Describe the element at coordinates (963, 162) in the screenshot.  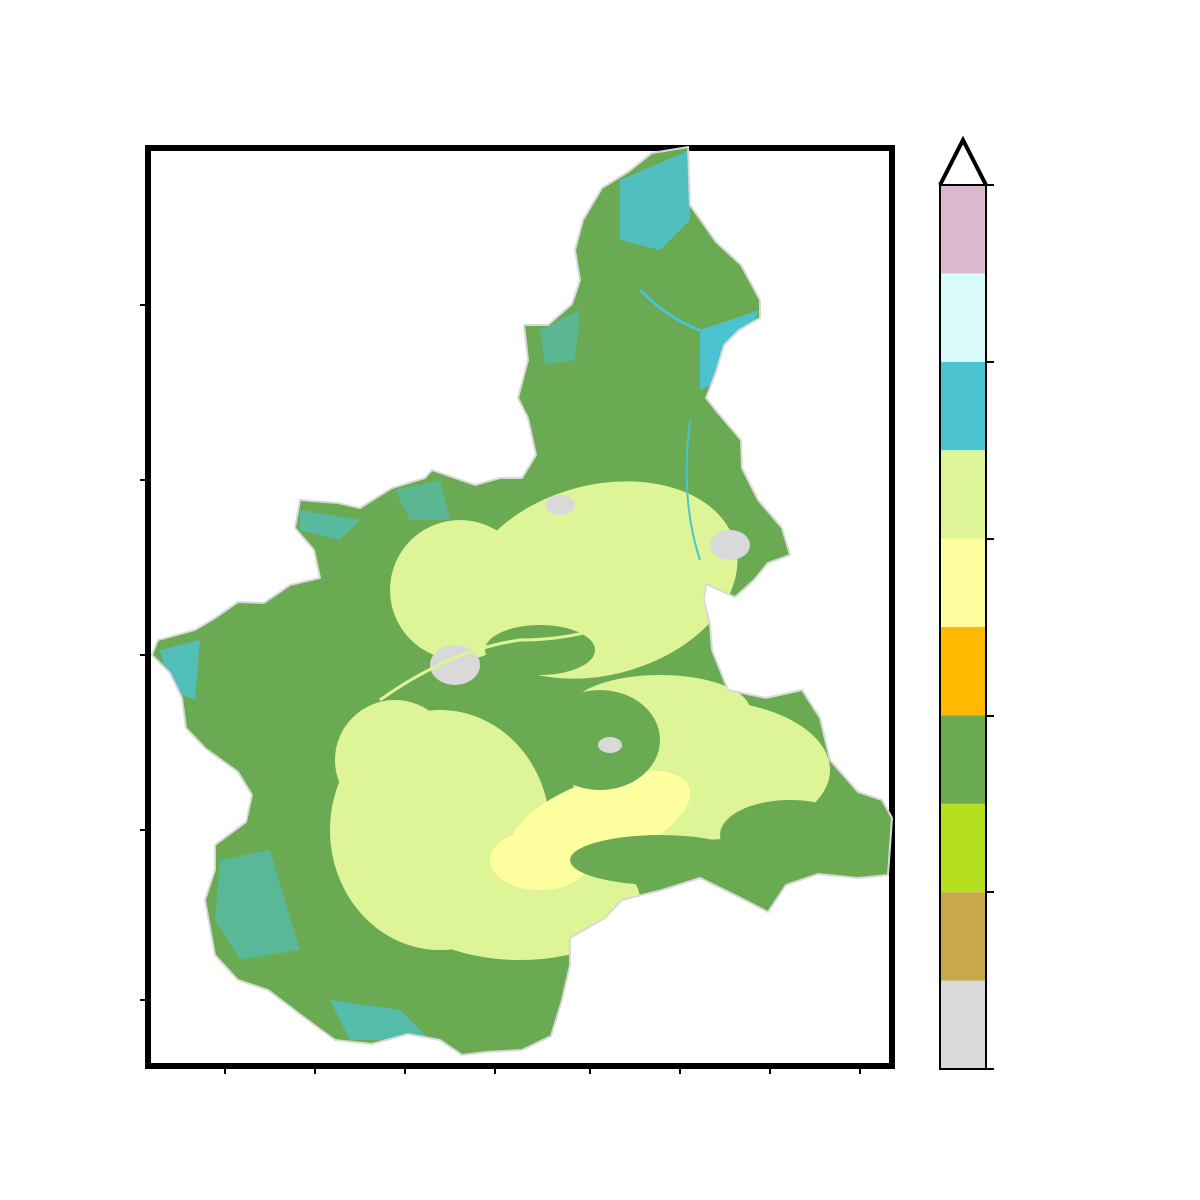
I see `colorbar-extend-arrow` at that location.